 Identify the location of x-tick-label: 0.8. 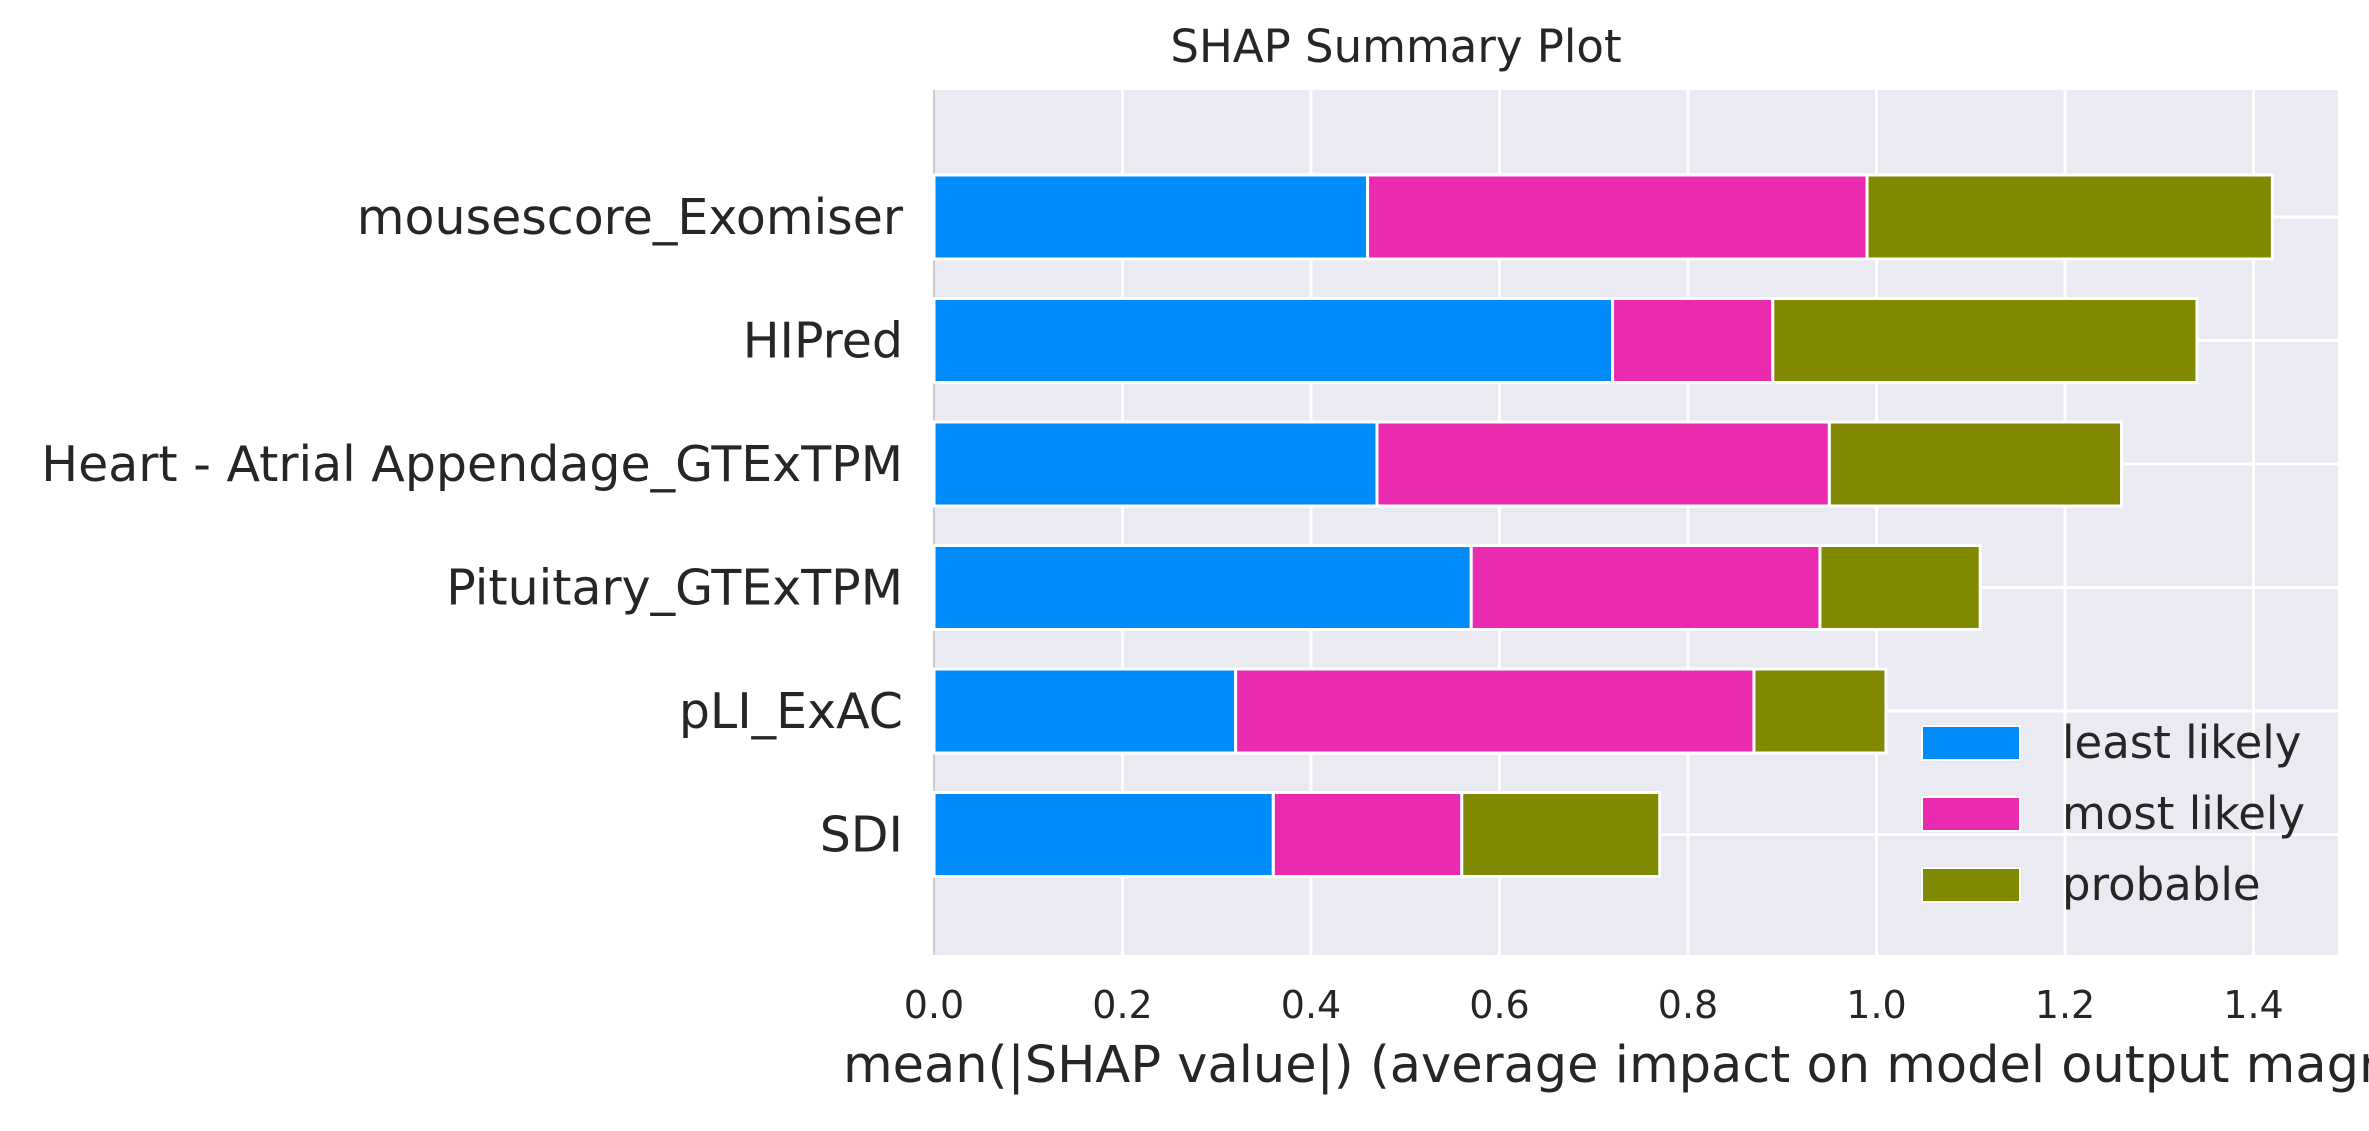
(1688, 1005).